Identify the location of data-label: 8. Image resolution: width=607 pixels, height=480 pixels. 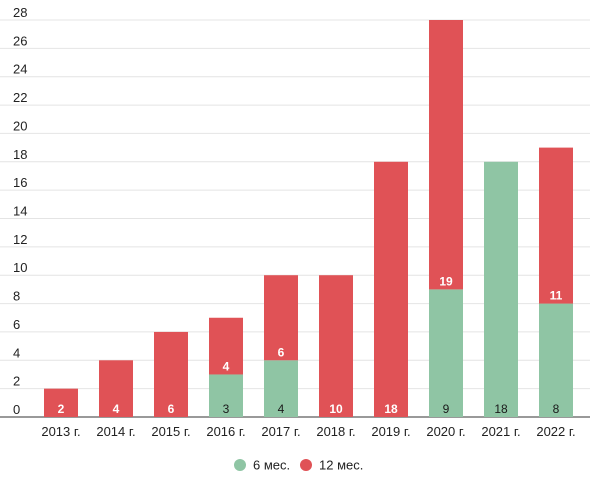
(556, 409).